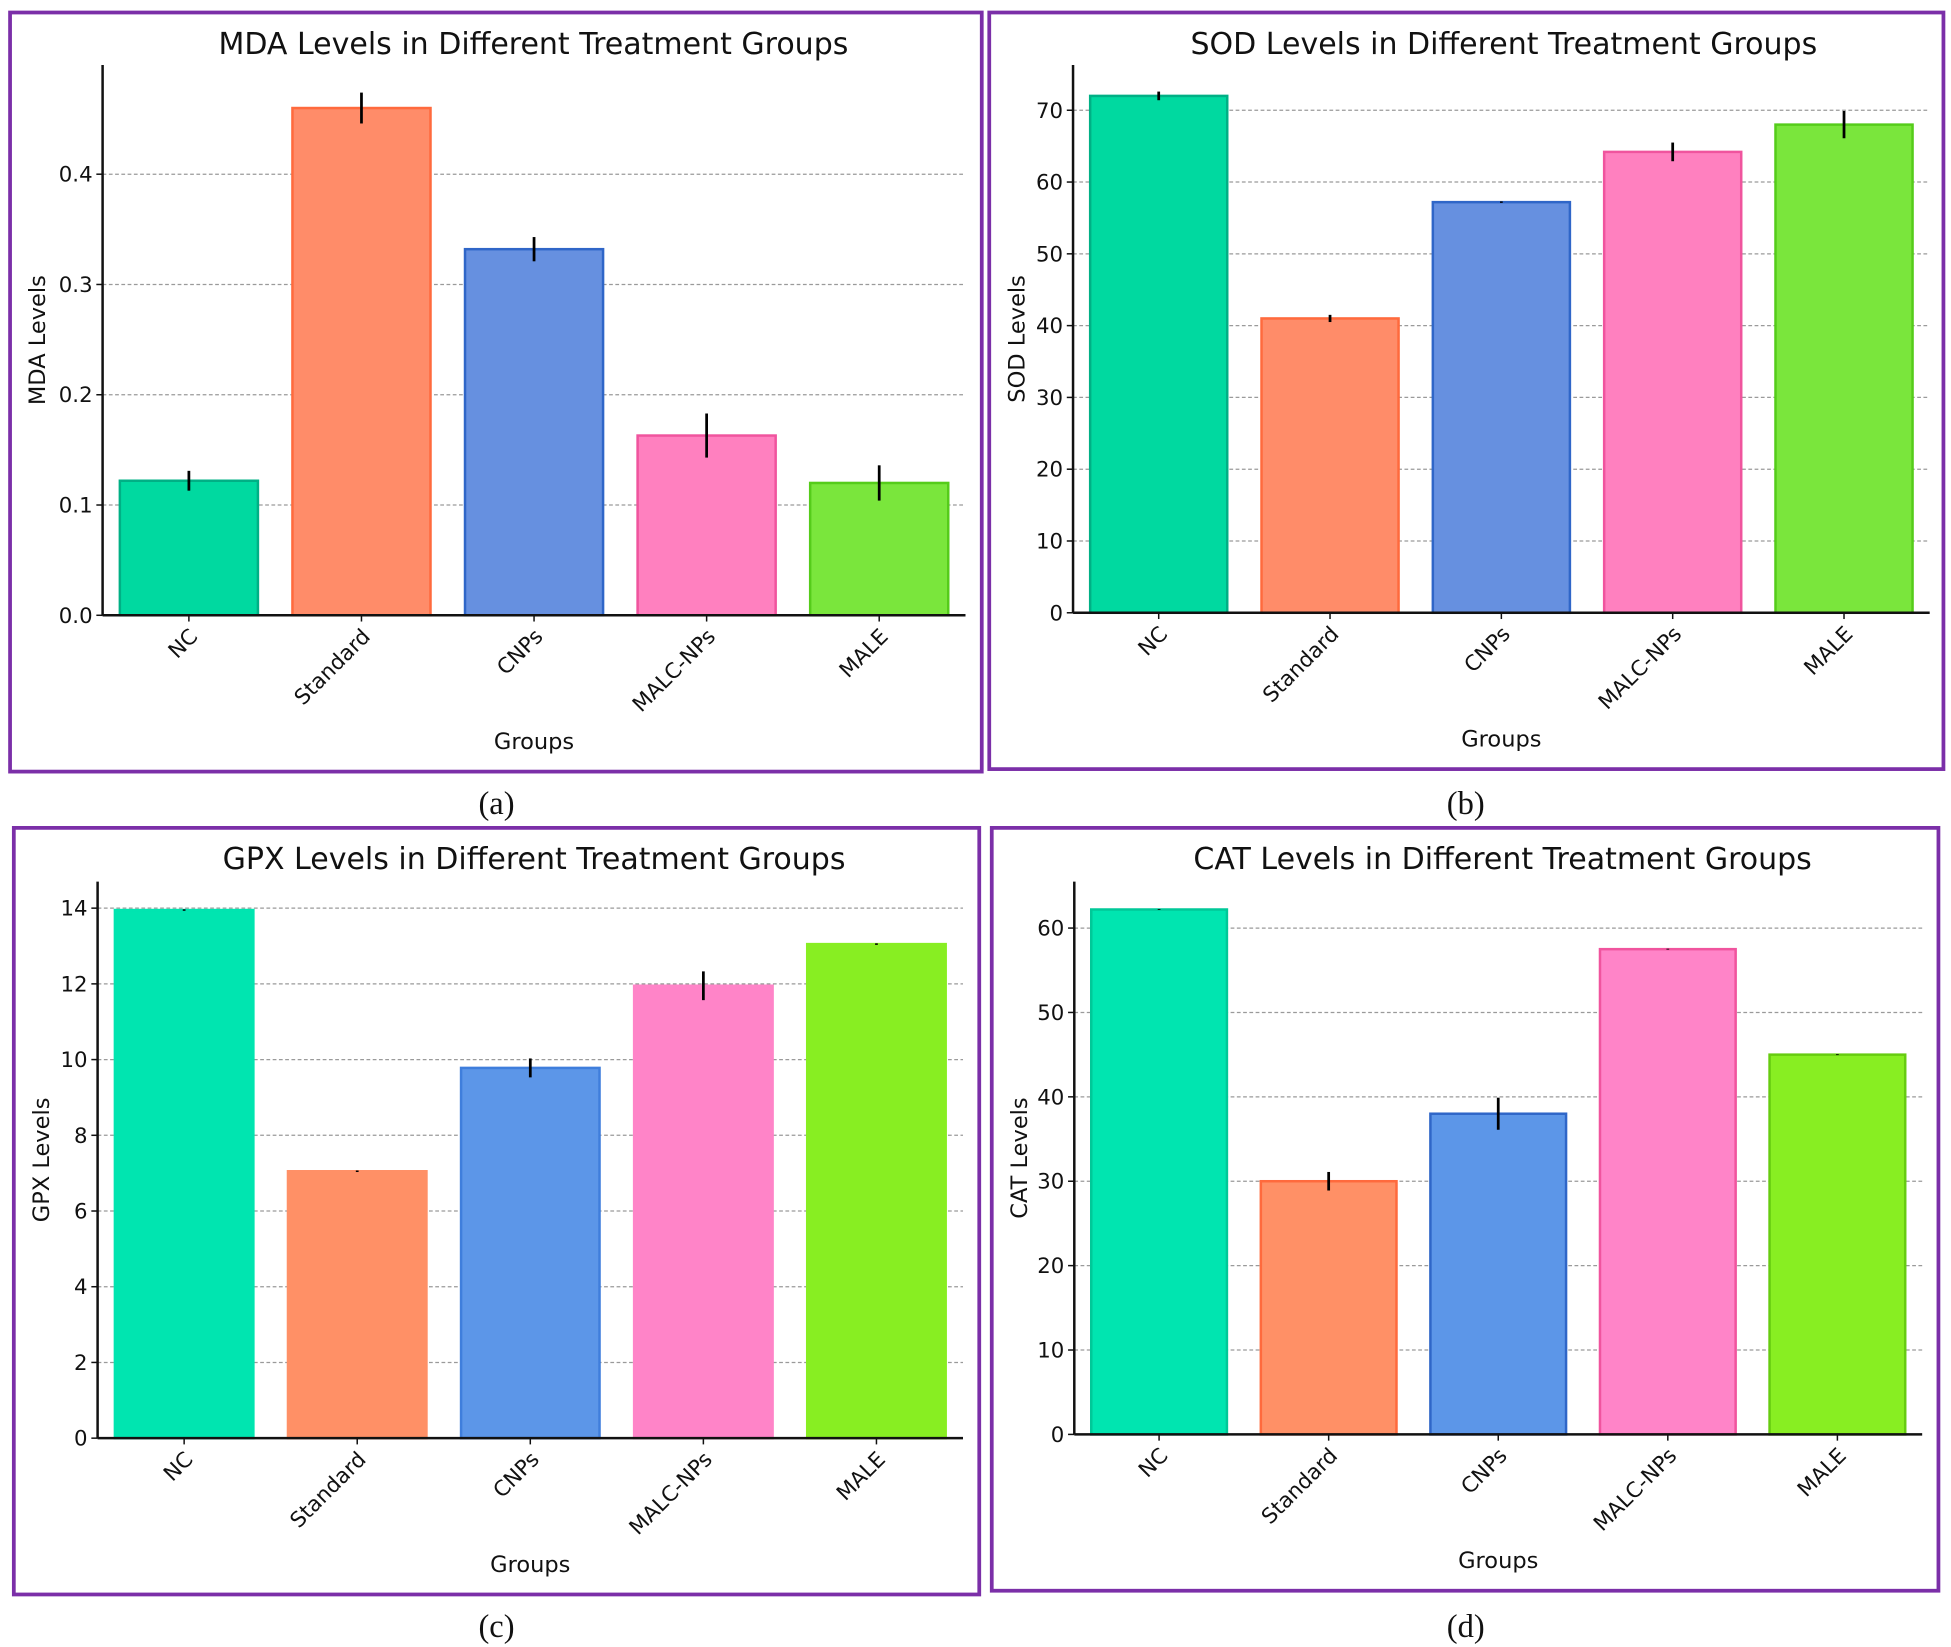 The width and height of the screenshot is (1951, 1647). Describe the element at coordinates (76, 616) in the screenshot. I see `y-tick-label: 0.0` at that location.